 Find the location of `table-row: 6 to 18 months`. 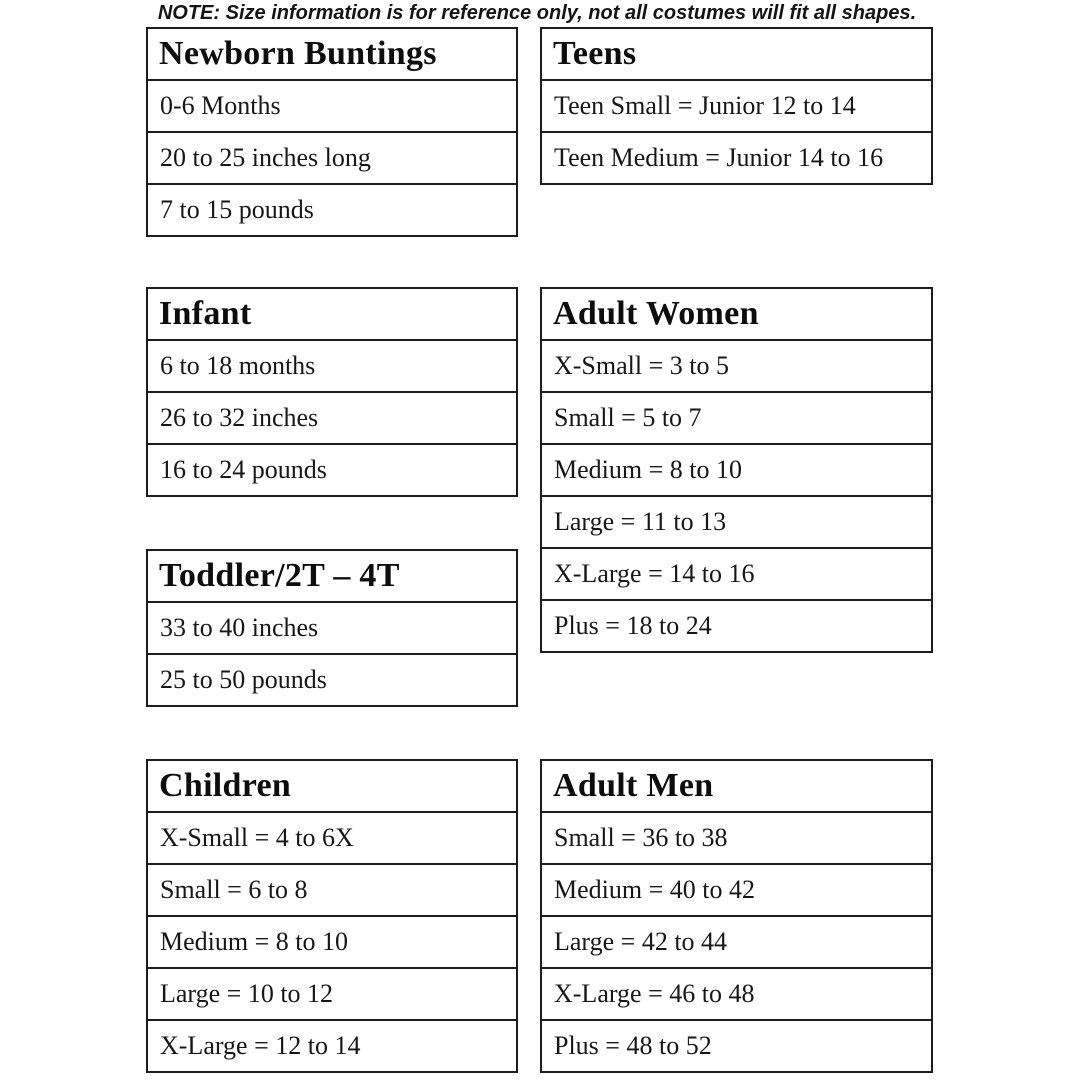

table-row: 6 to 18 months is located at coordinates (332, 365).